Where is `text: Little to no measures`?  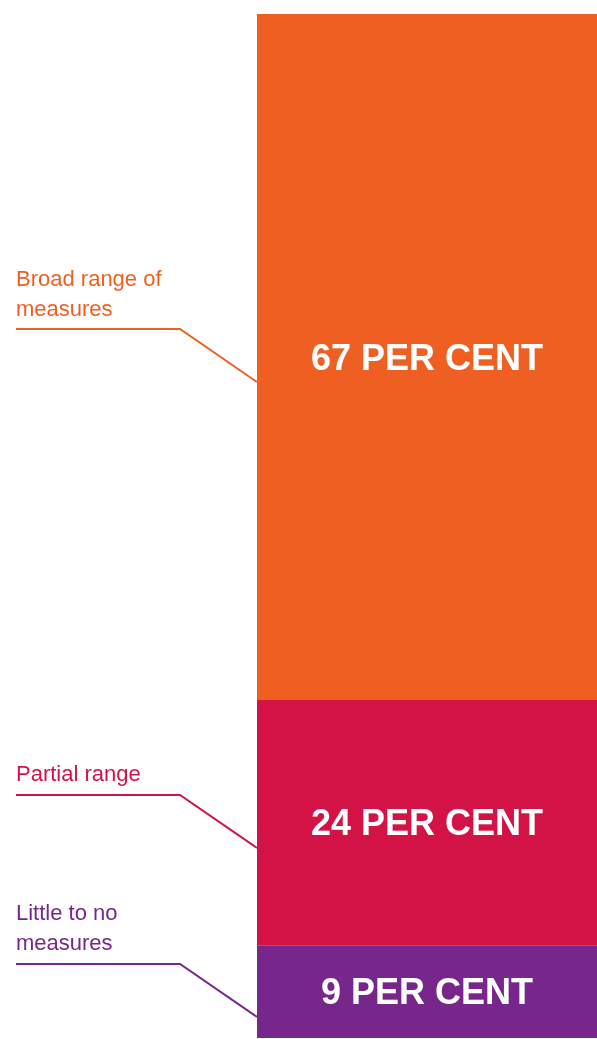 text: Little to no measures is located at coordinates (70, 928).